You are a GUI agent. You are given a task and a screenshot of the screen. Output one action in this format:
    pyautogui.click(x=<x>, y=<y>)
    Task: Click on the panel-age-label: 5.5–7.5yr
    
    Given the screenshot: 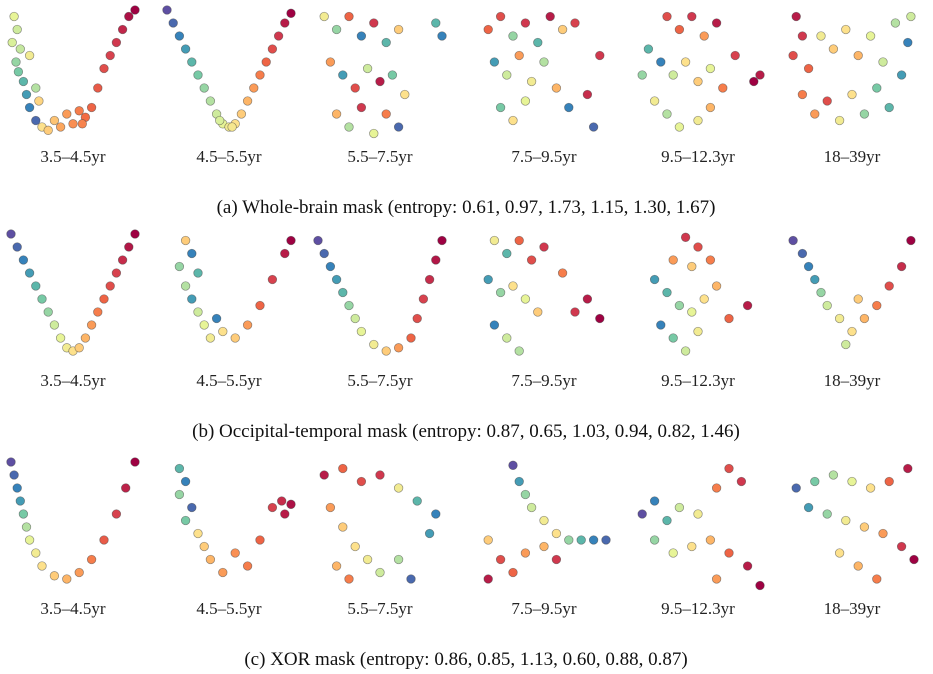 What is the action you would take?
    pyautogui.click(x=380, y=156)
    